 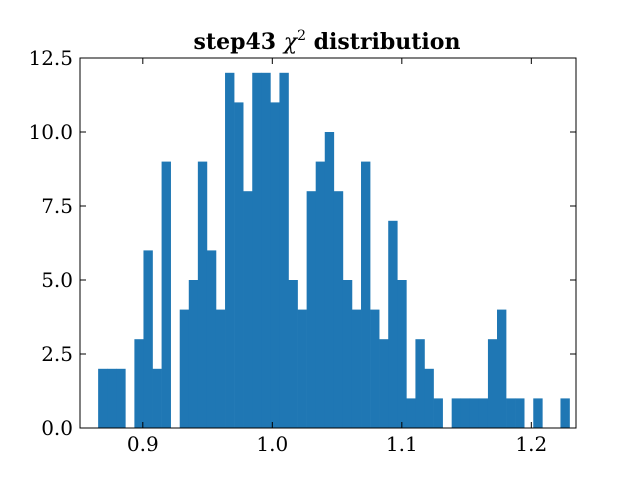 What do you see at coordinates (57, 428) in the screenshot?
I see `y-tick-label: 0.0` at bounding box center [57, 428].